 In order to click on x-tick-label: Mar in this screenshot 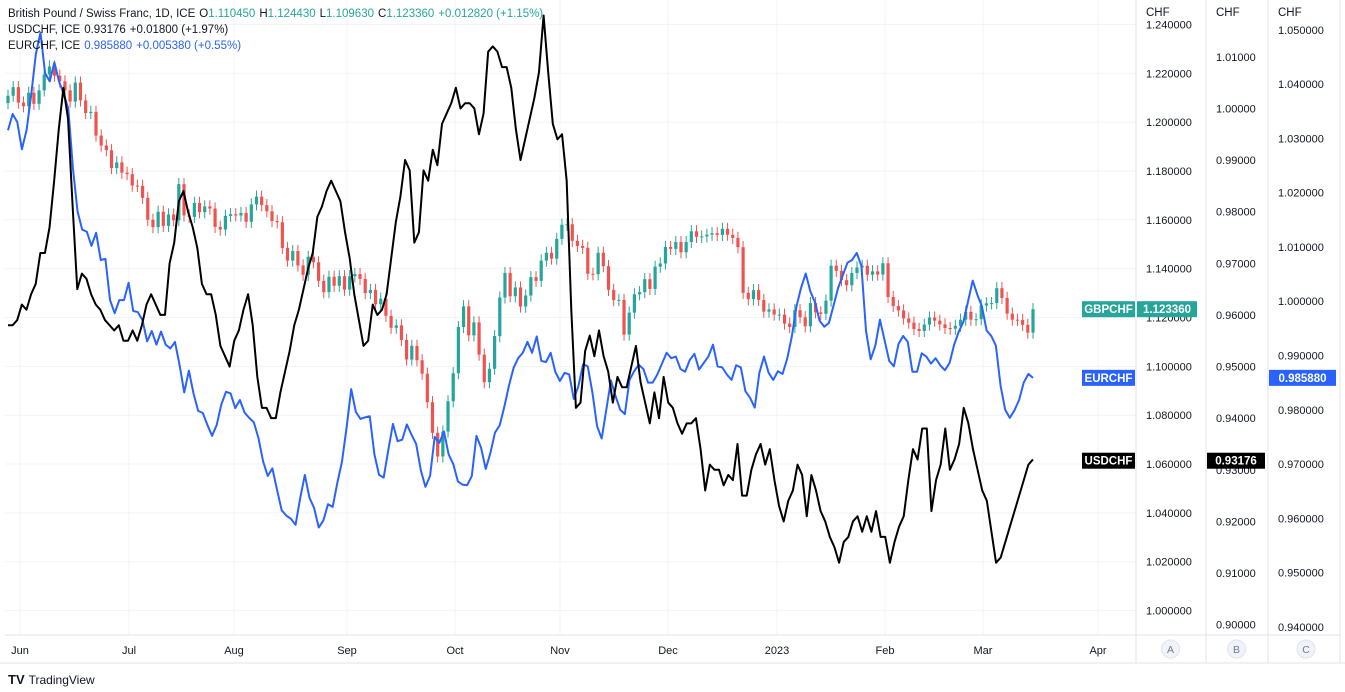, I will do `click(983, 651)`.